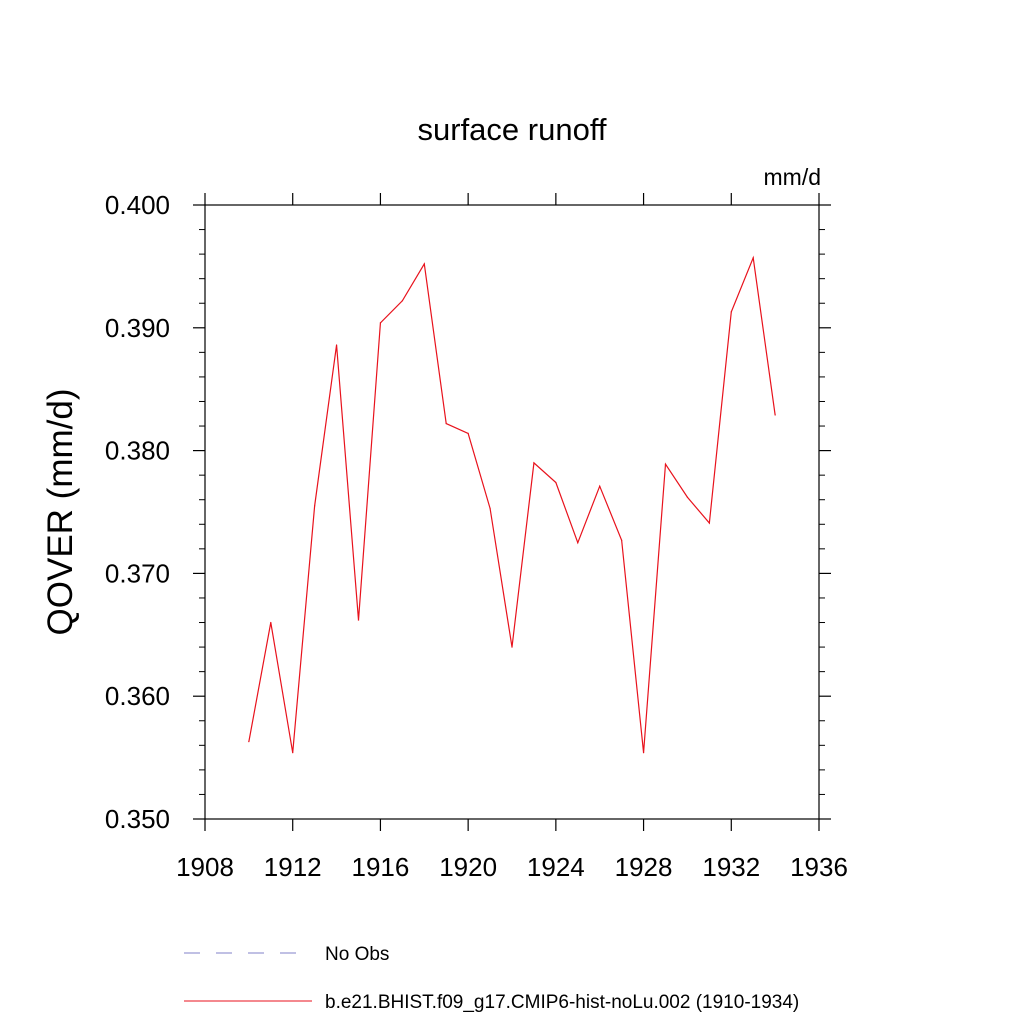 This screenshot has width=1024, height=1024. Describe the element at coordinates (60, 512) in the screenshot. I see `y-axis-label: QOVER (mm/d)` at that location.